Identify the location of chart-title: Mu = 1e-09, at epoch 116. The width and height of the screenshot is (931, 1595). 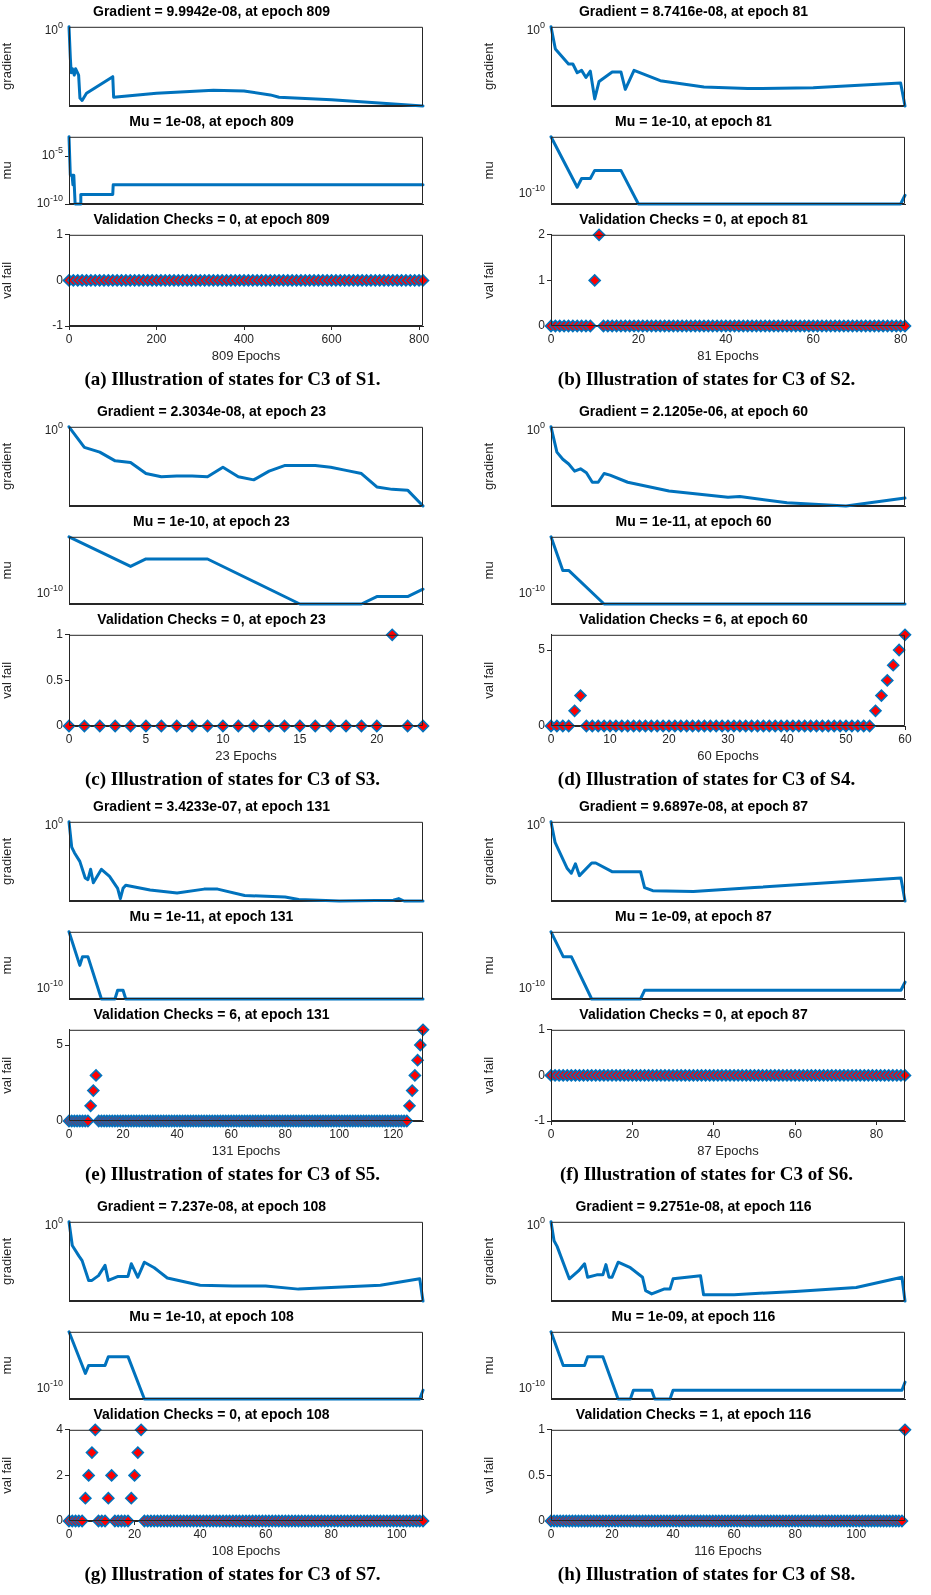
(693, 1316).